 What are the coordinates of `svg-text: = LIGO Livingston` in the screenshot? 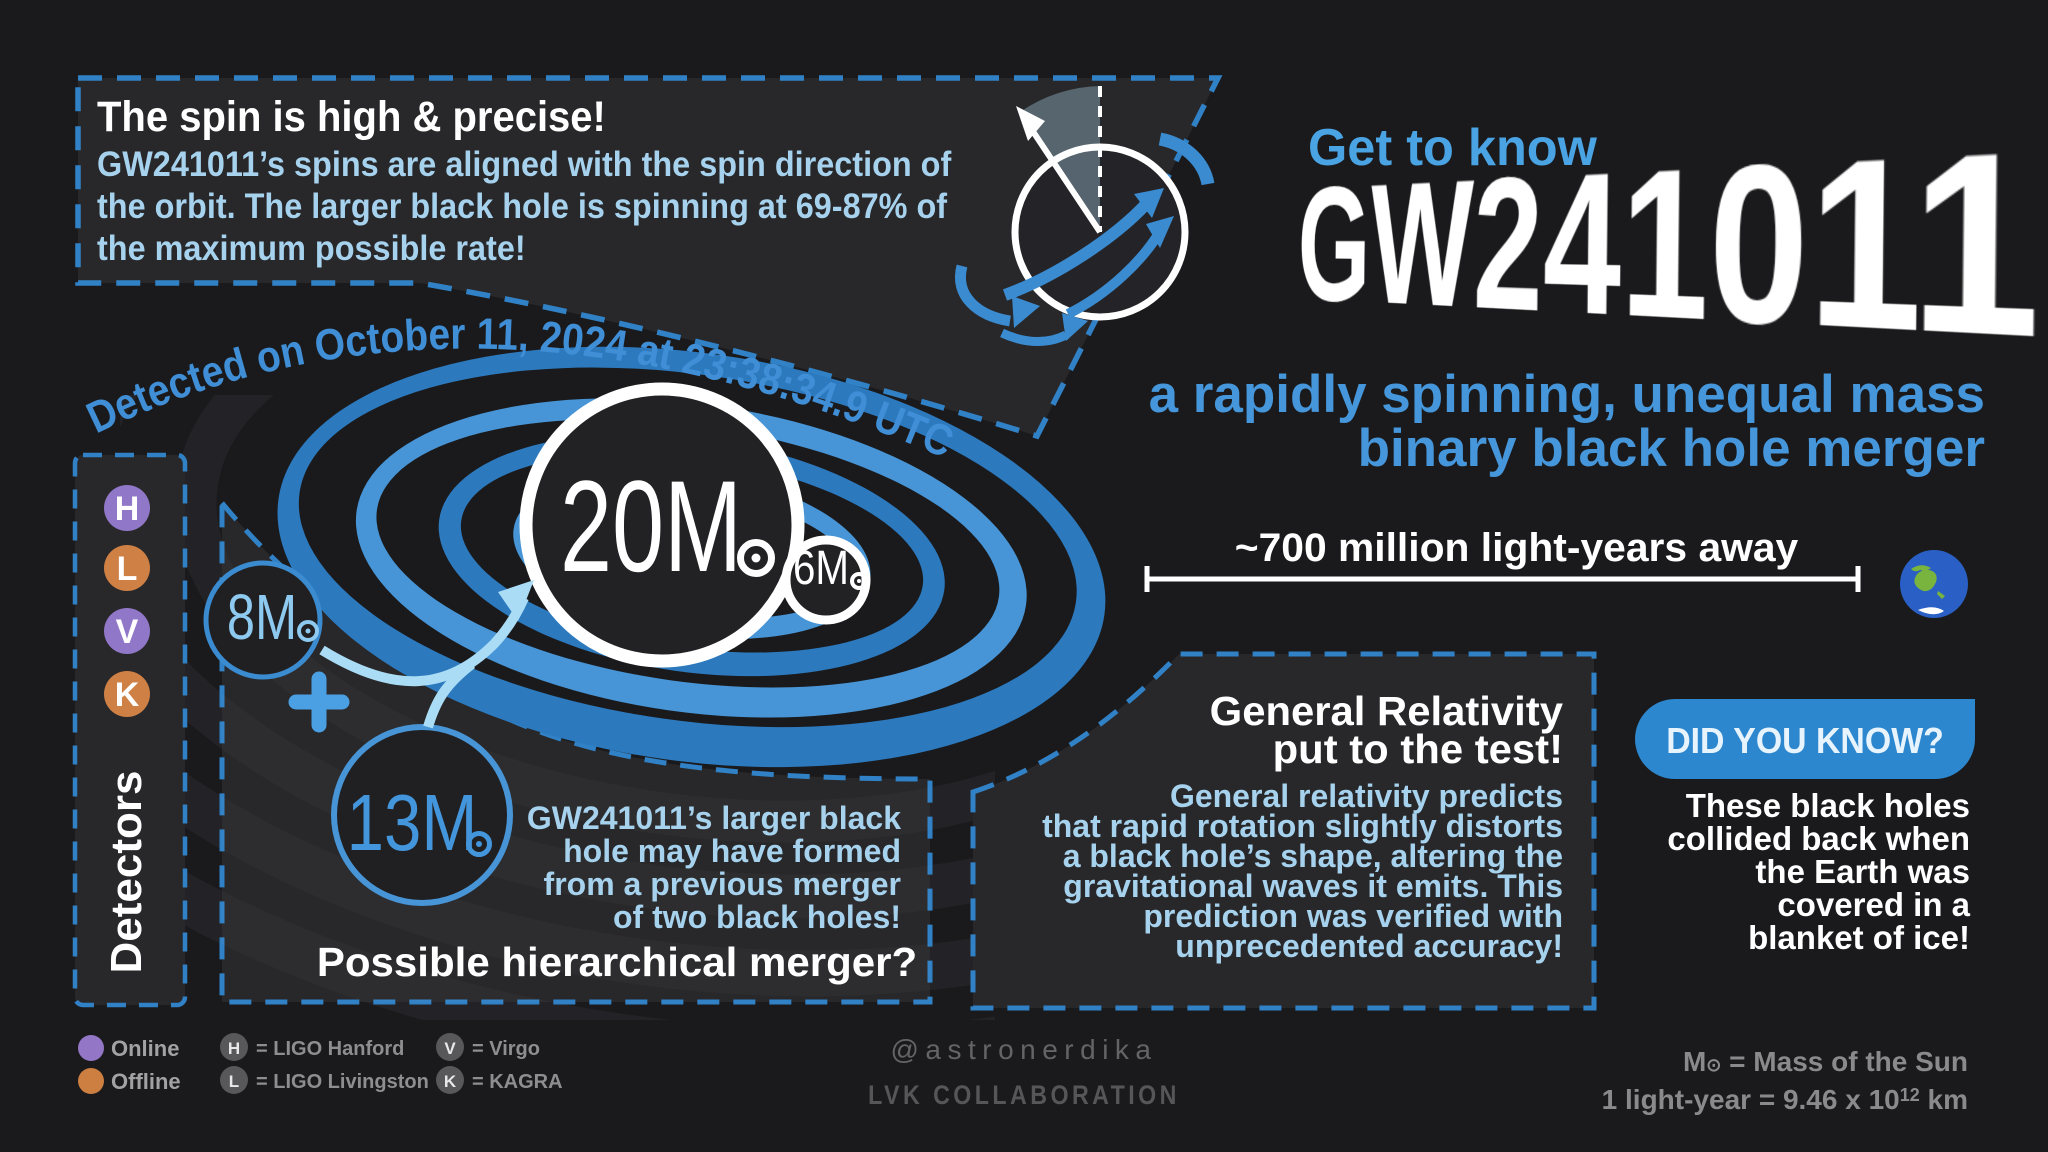 It's located at (342, 1082).